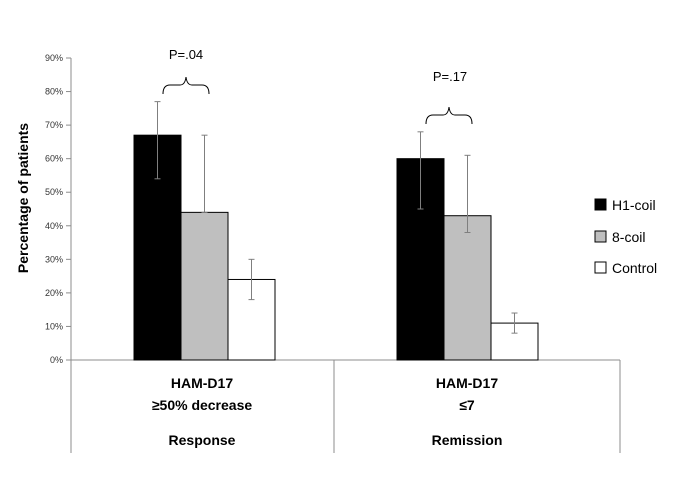 The image size is (685, 480). What do you see at coordinates (600, 267) in the screenshot?
I see `legend-swatch-control` at bounding box center [600, 267].